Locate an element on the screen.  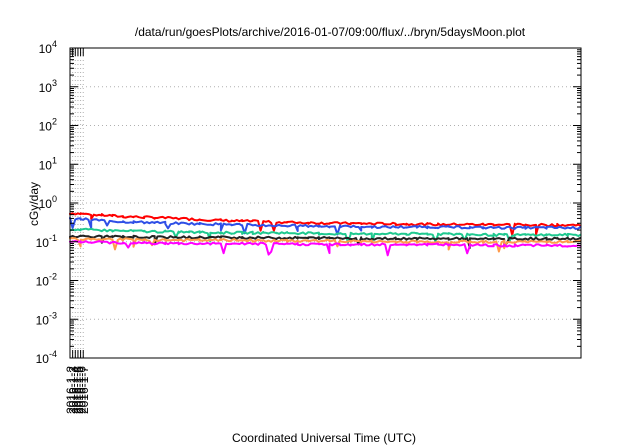
y-axis-label: cGy/day is located at coordinates (34, 204).